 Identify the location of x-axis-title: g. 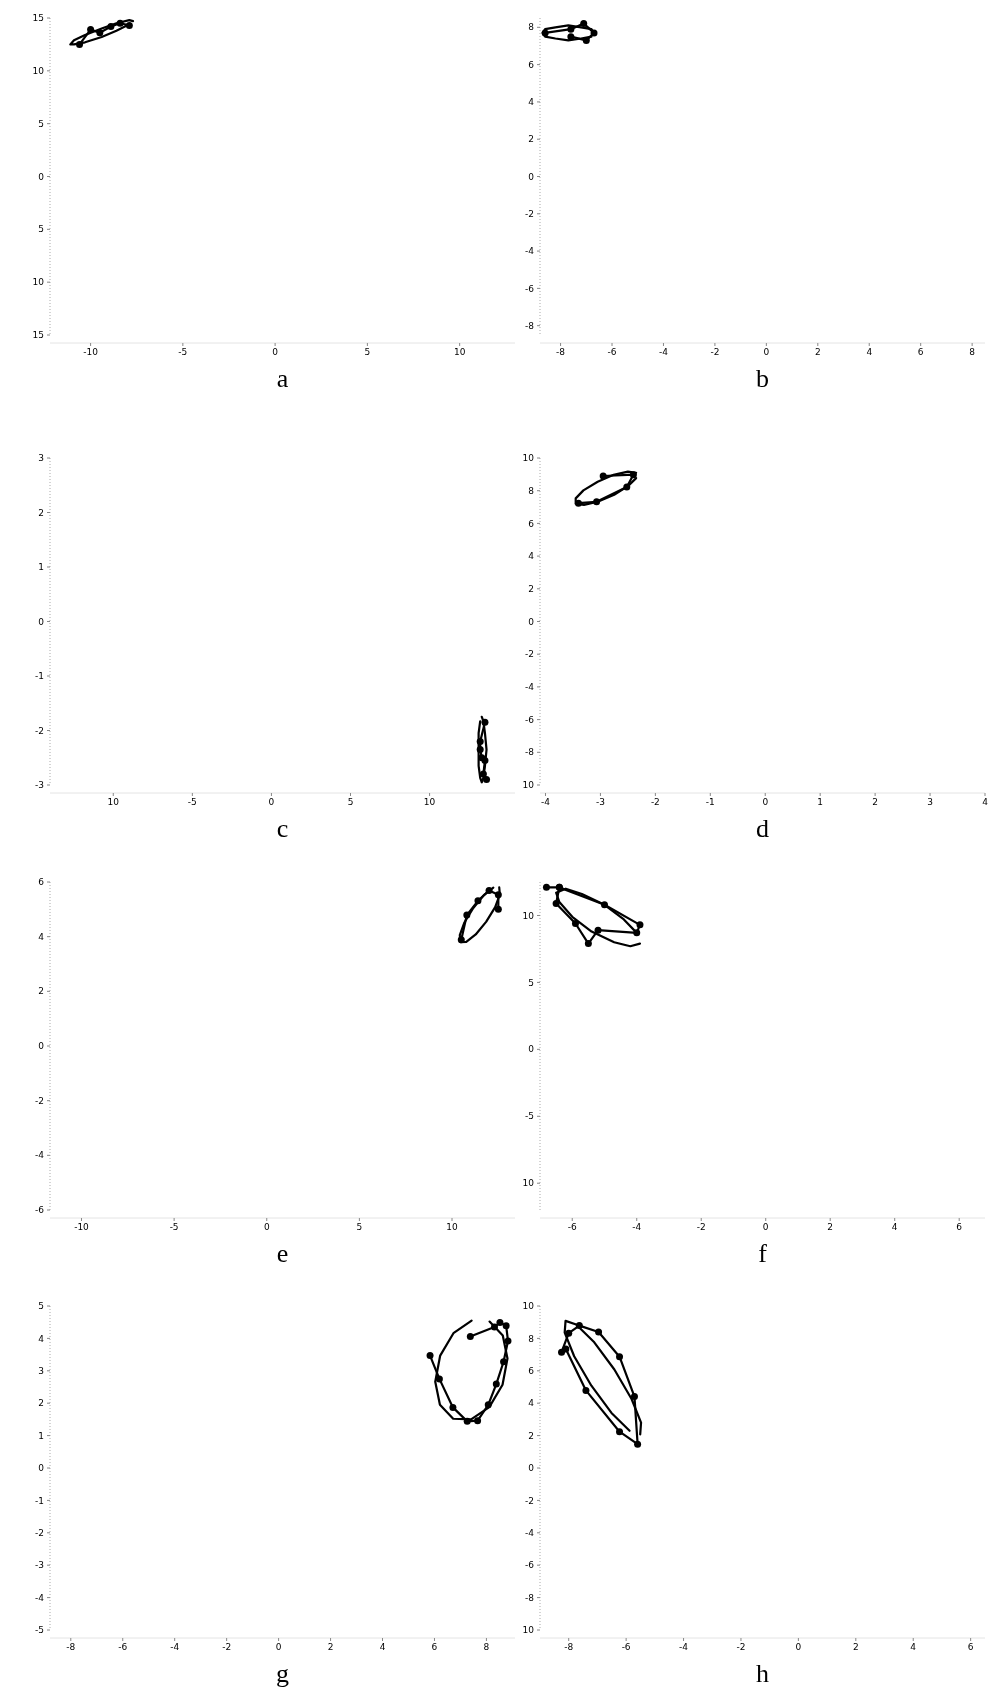
(282, 1673).